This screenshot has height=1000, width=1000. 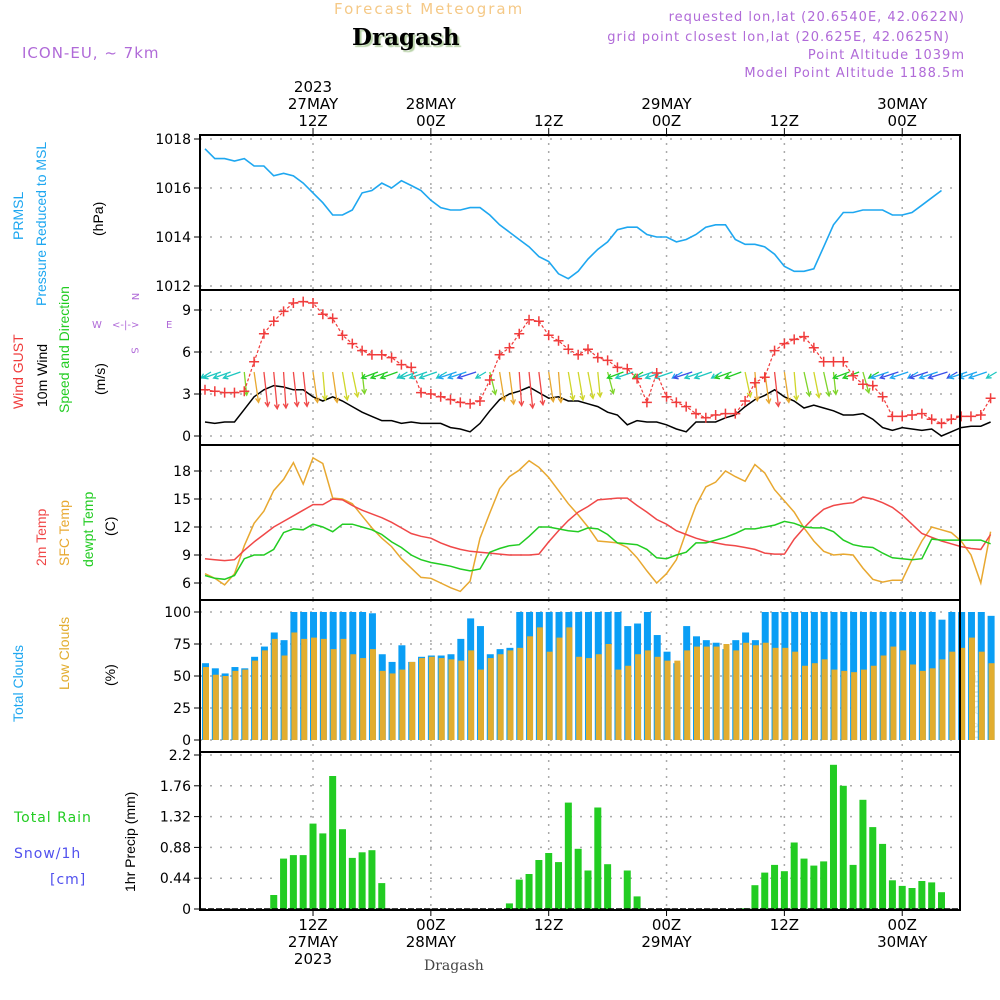 What do you see at coordinates (431, 104) in the screenshot?
I see `top-time-label: 28MAY` at bounding box center [431, 104].